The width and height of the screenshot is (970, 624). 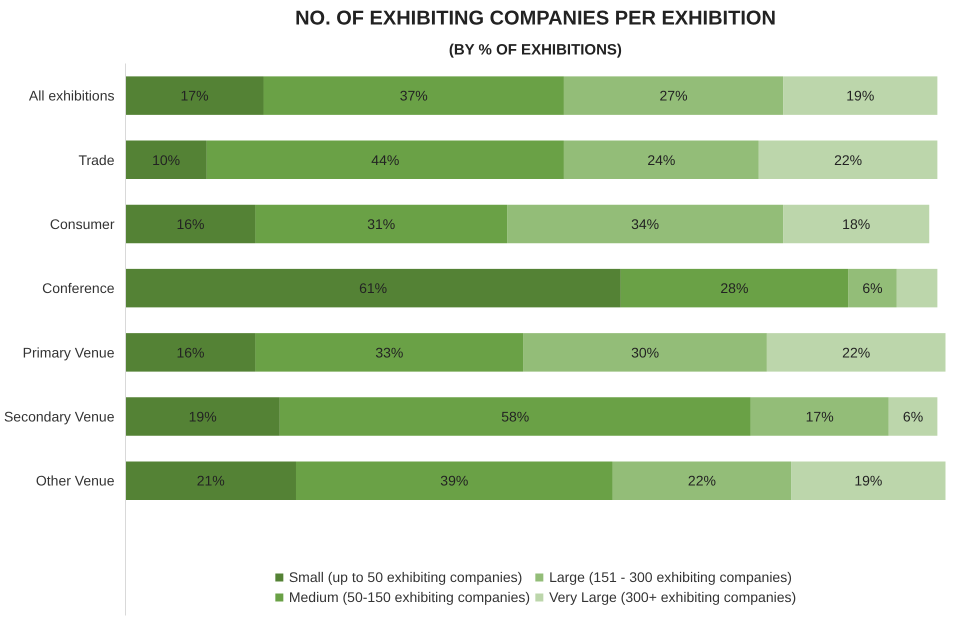 I want to click on data-label: 21%, so click(x=210, y=480).